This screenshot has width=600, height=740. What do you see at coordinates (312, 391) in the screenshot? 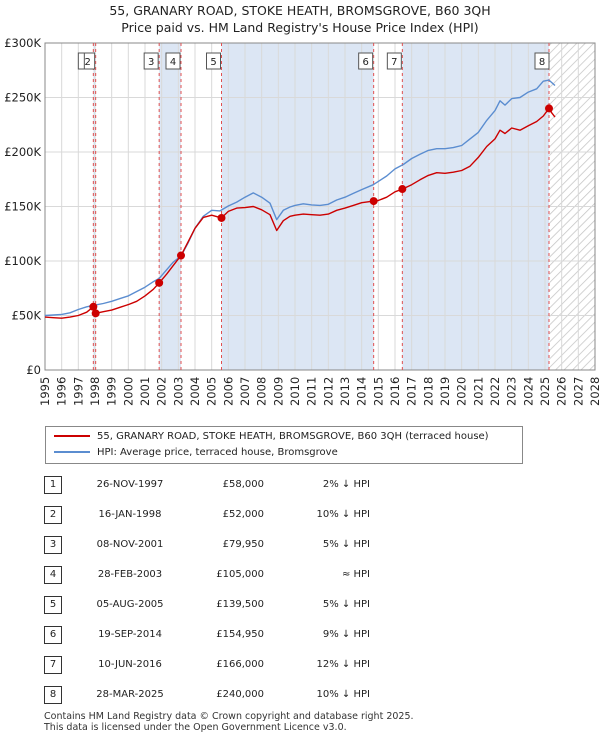
I see `x-tick-label: 2011` at bounding box center [312, 391].